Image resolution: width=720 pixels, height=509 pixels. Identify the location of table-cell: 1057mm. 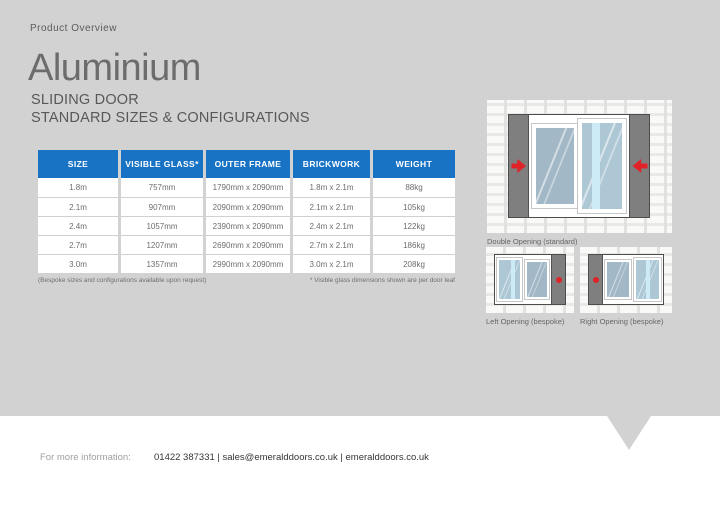
(162, 225).